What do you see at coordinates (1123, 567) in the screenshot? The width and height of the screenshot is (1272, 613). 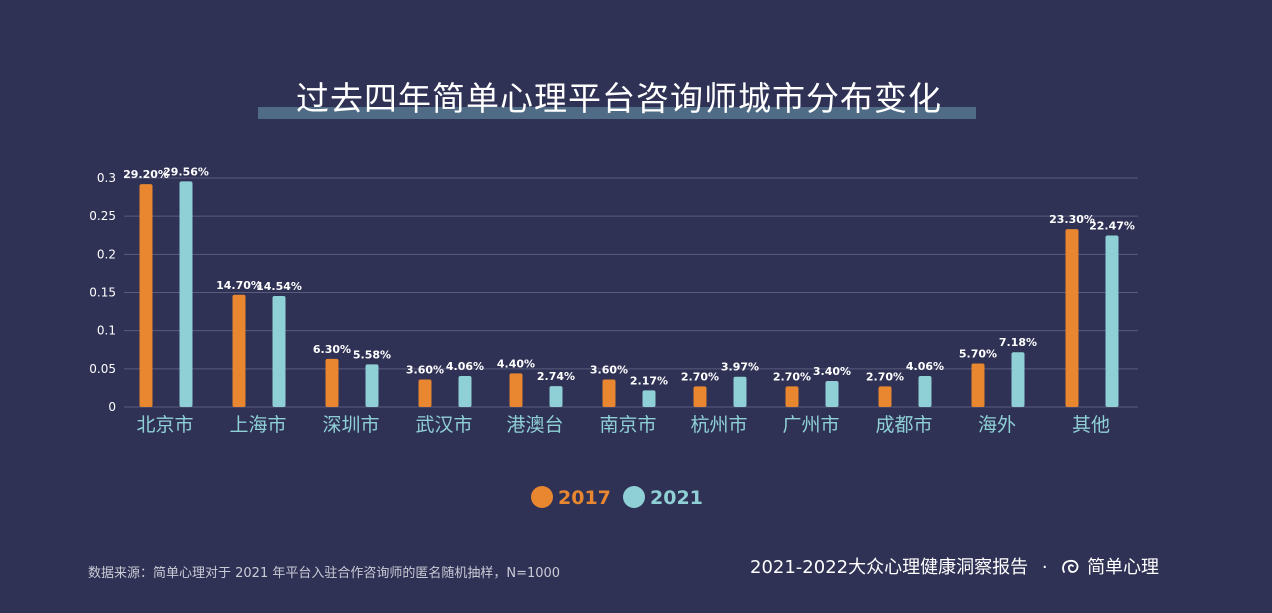 I see `brand-name: 简单心理` at bounding box center [1123, 567].